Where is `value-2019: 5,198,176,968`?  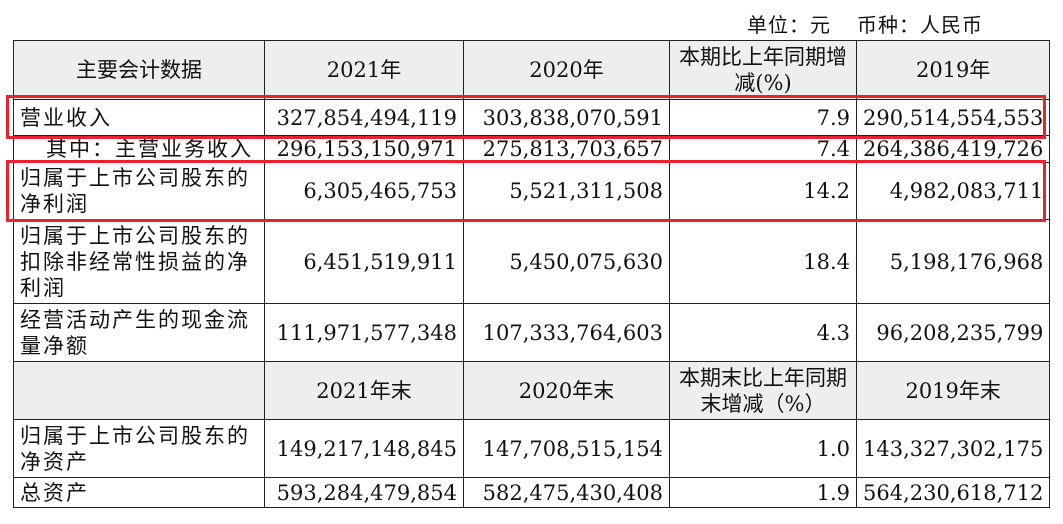
value-2019: 5,198,176,968 is located at coordinates (953, 261).